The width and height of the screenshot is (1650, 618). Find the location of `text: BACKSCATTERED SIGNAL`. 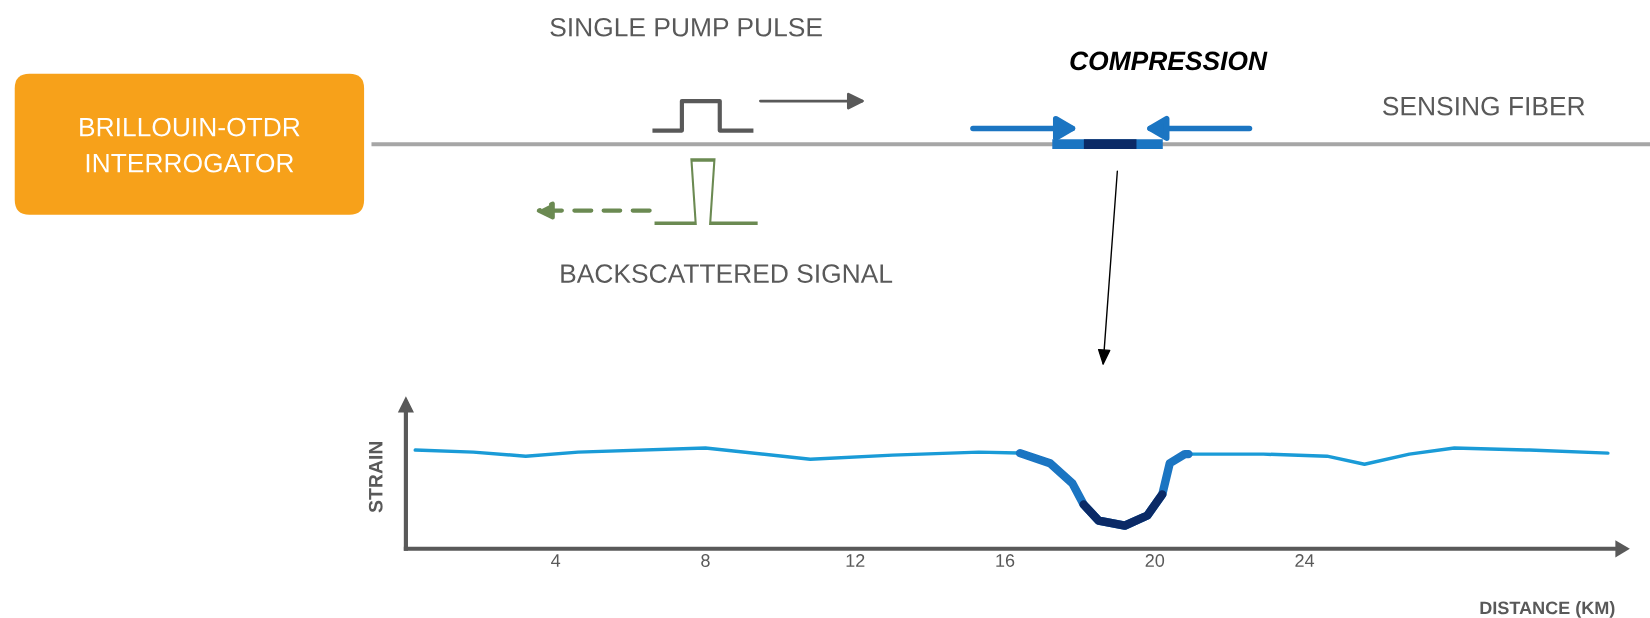

text: BACKSCATTERED SIGNAL is located at coordinates (727, 273).